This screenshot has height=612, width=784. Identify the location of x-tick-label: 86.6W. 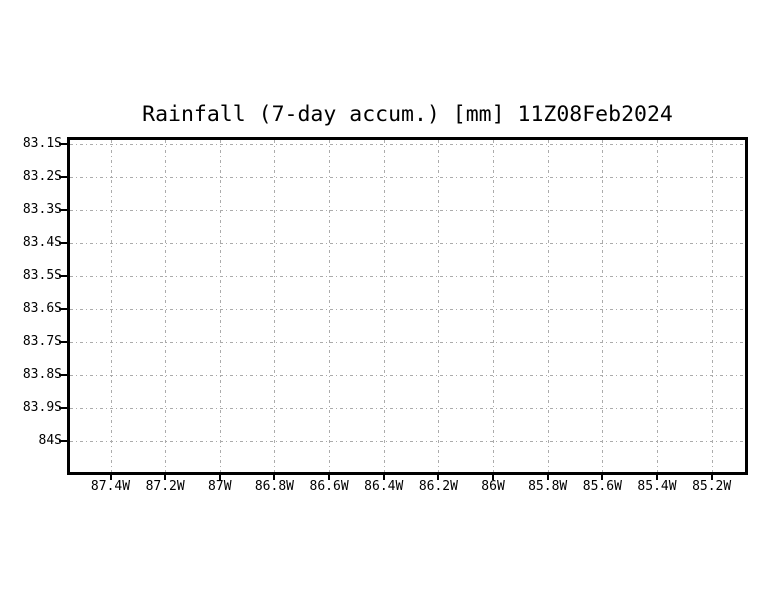
(329, 486).